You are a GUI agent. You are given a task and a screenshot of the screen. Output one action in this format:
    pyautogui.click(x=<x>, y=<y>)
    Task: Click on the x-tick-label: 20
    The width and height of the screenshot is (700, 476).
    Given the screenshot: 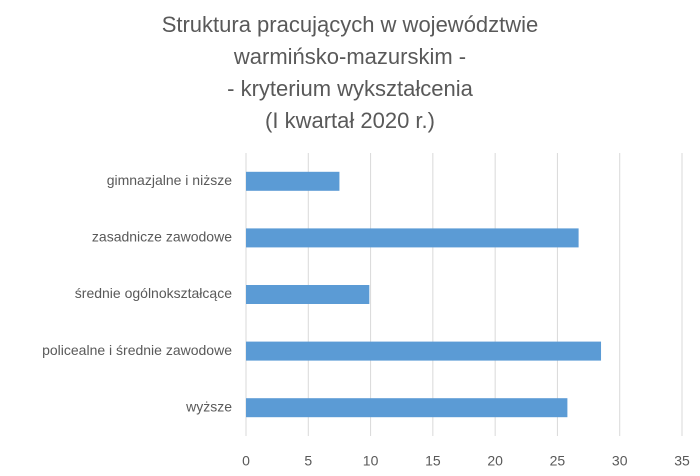 What is the action you would take?
    pyautogui.click(x=495, y=461)
    